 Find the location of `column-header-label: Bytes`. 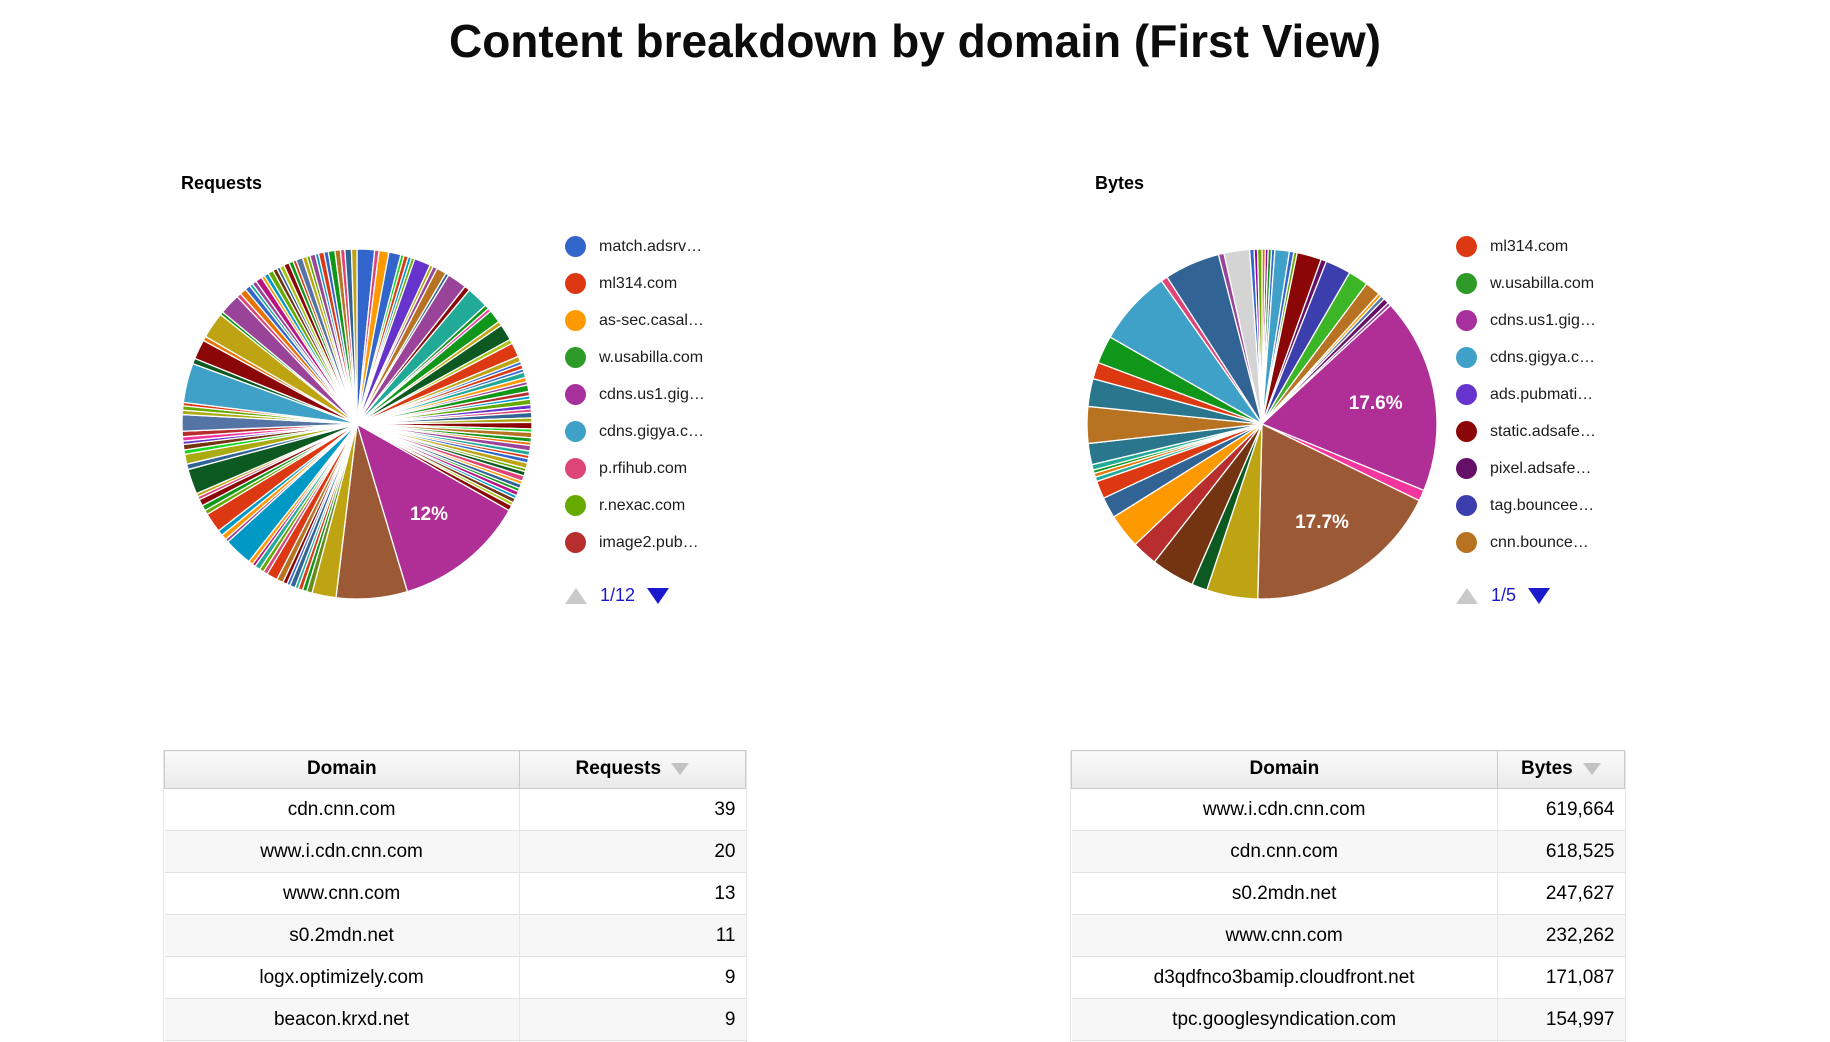

column-header-label: Bytes is located at coordinates (1547, 769).